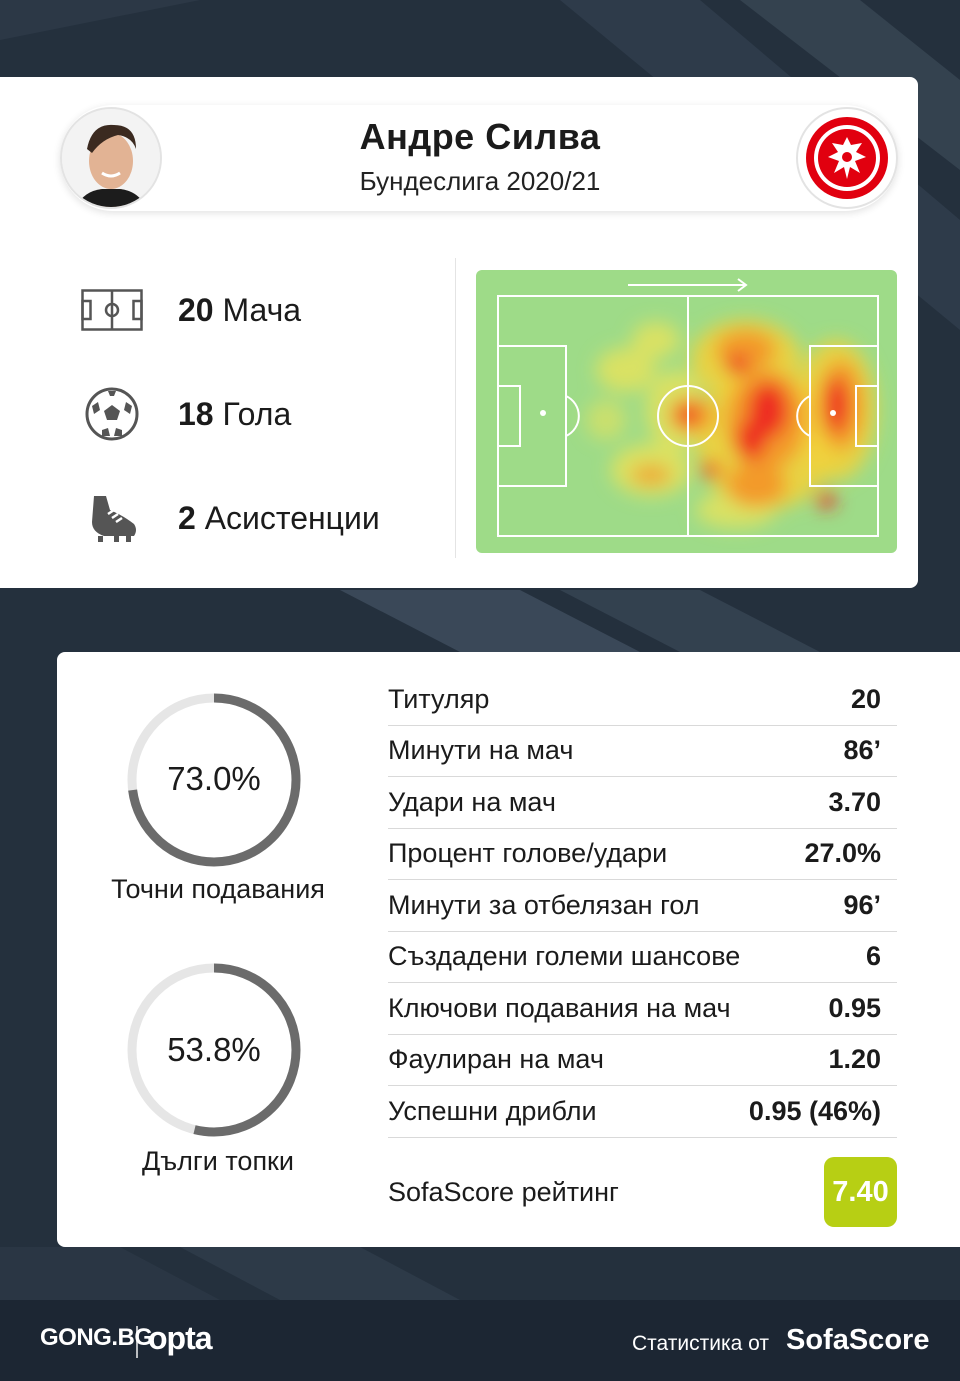 This screenshot has height=1381, width=960. Describe the element at coordinates (180, 1338) in the screenshot. I see `opta-logo: opta` at that location.